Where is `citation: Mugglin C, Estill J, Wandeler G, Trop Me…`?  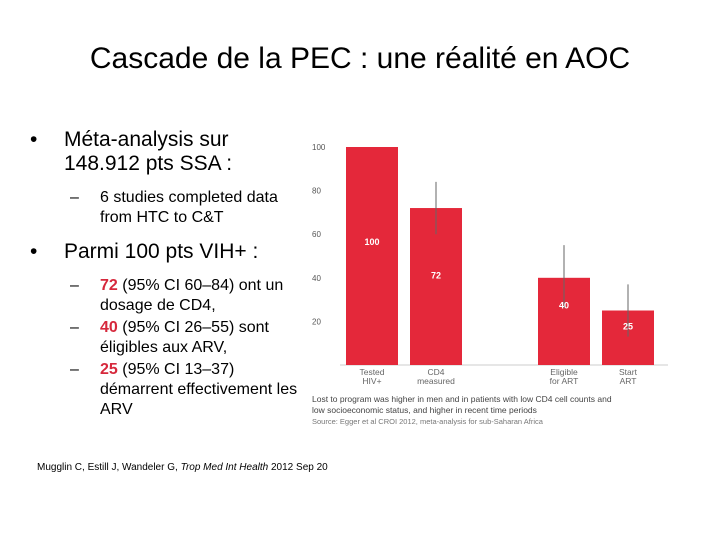
citation: Mugglin C, Estill J, Wandeler G, Trop Me… is located at coordinates (182, 467).